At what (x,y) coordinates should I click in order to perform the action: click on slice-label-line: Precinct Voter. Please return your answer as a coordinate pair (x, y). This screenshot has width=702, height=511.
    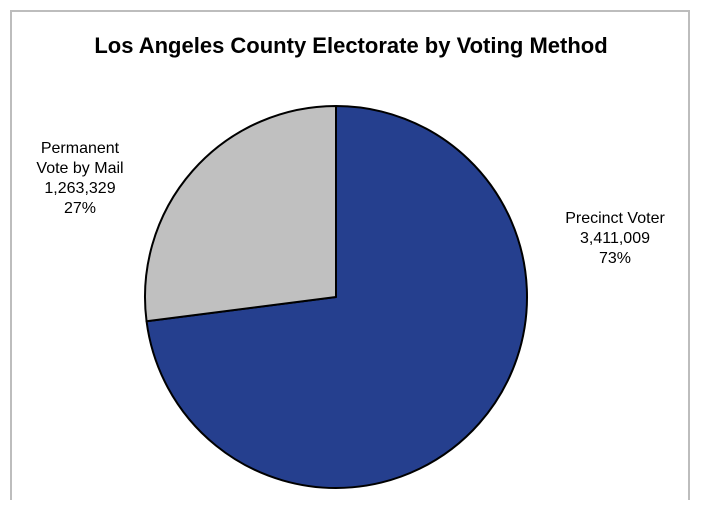
    Looking at the image, I should click on (615, 218).